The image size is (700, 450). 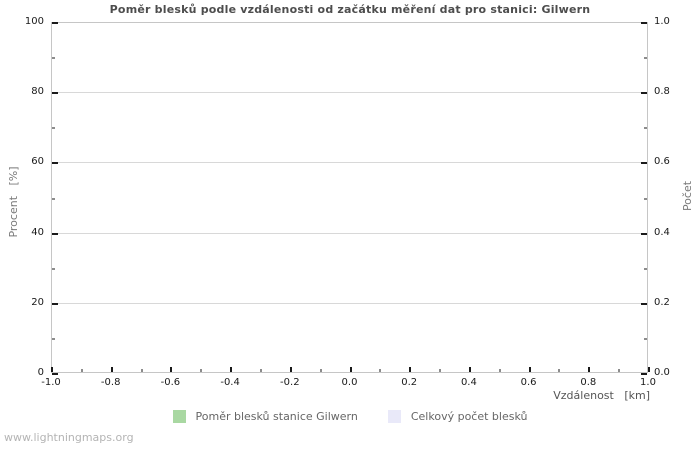 What do you see at coordinates (34, 21) in the screenshot?
I see `y-axis-left-tick-label: 100` at bounding box center [34, 21].